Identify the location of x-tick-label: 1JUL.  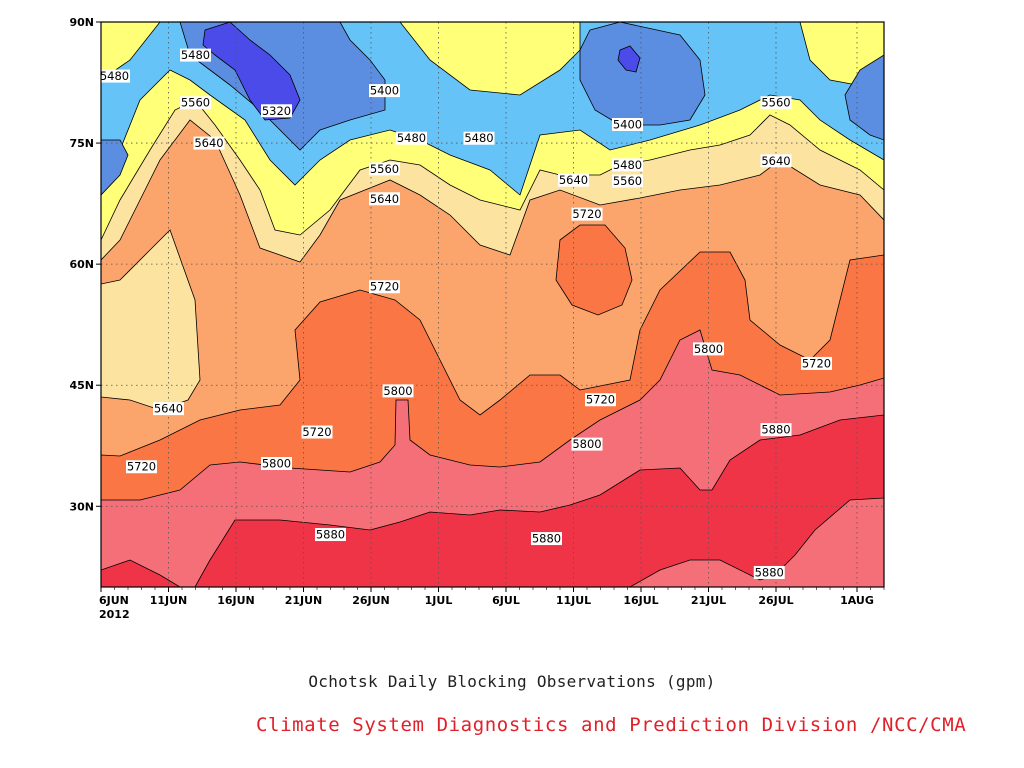
(439, 600).